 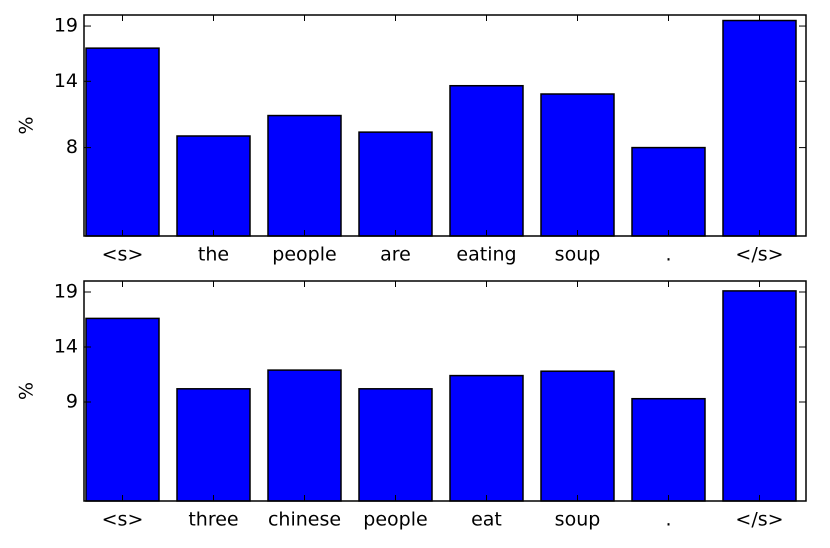 What do you see at coordinates (72, 402) in the screenshot?
I see `y-tick-label: 9` at bounding box center [72, 402].